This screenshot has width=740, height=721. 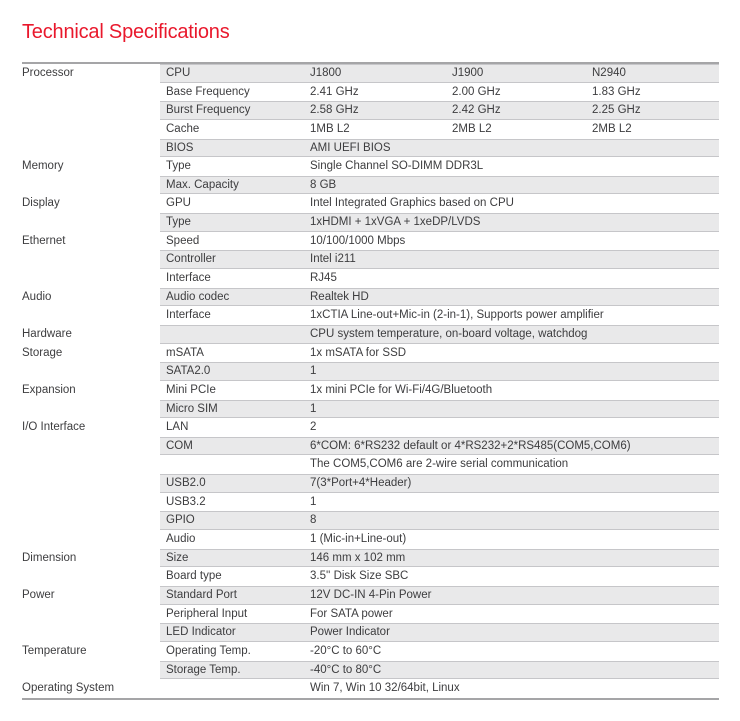 What do you see at coordinates (397, 166) in the screenshot?
I see `spec-value: Single Channel SO-DIMM DDR3L` at bounding box center [397, 166].